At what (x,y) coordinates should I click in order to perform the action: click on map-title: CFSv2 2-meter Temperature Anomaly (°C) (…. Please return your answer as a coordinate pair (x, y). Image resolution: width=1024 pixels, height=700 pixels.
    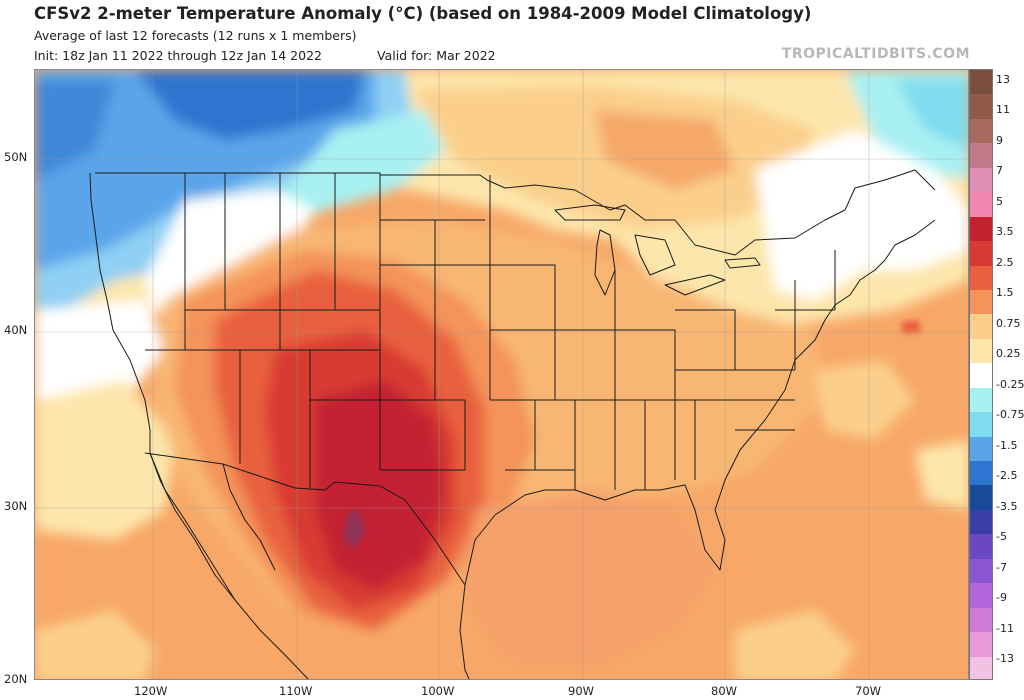
    Looking at the image, I should click on (423, 13).